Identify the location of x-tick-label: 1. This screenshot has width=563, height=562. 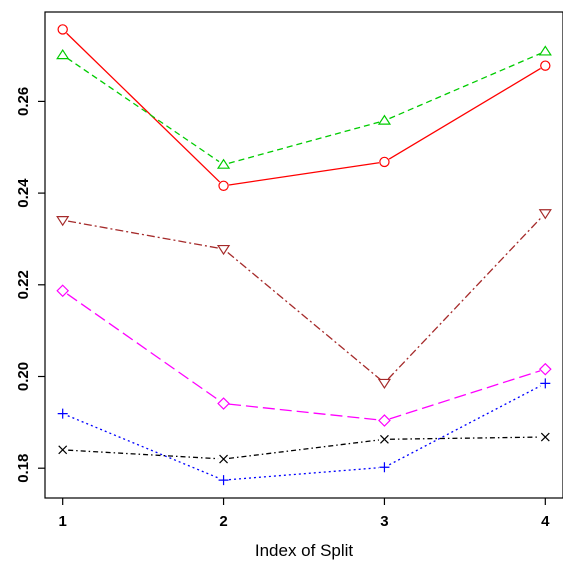
(63, 521).